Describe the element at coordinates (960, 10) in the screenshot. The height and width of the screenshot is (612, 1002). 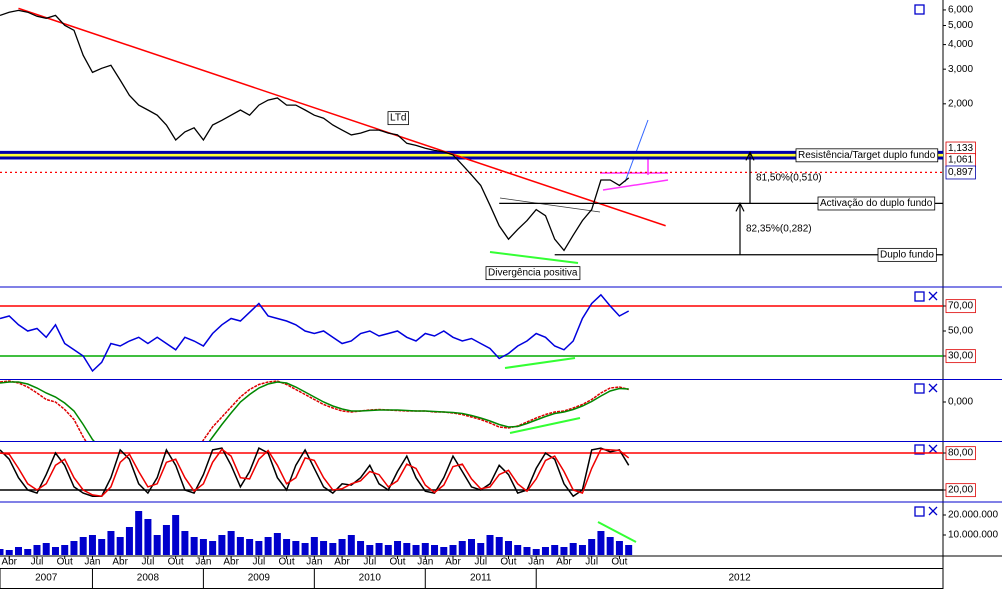
I see `y-tick-label: 6,000` at that location.